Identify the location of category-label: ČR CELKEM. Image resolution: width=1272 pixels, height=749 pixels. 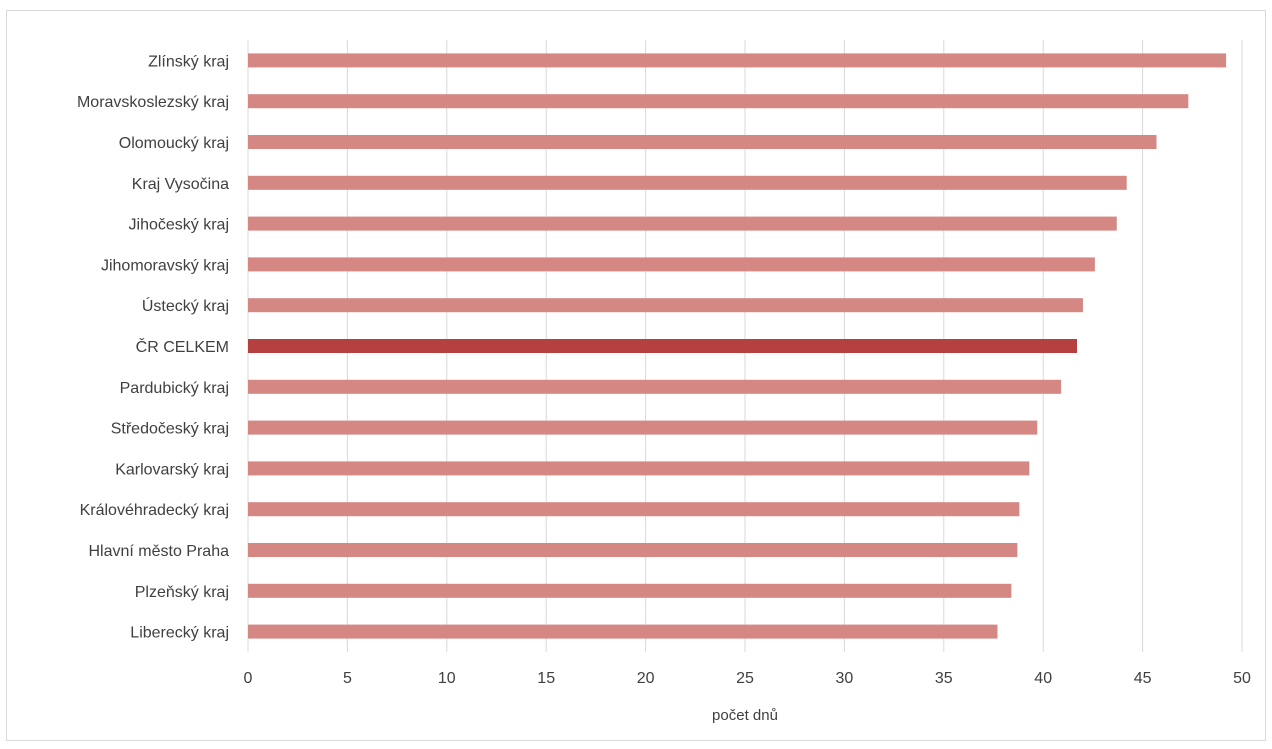
(182, 346).